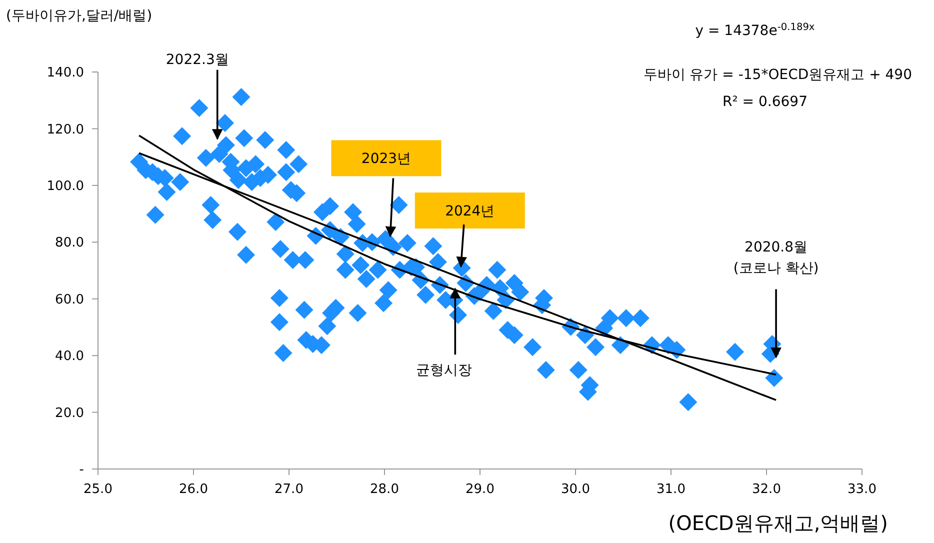 The width and height of the screenshot is (934, 543). I want to click on x-tick-label: 26.0, so click(193, 489).